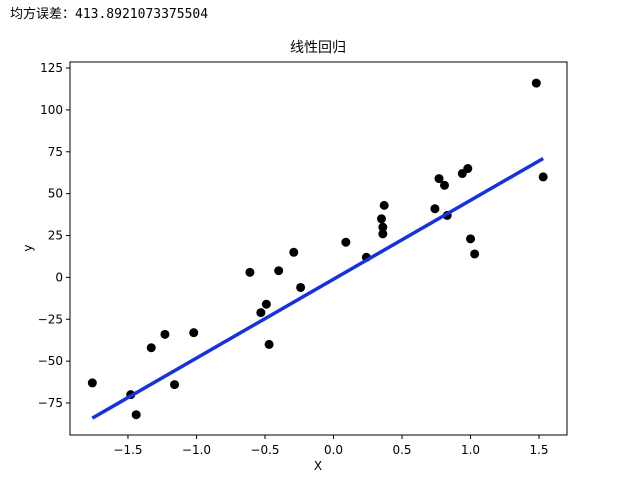  Describe the element at coordinates (55, 152) in the screenshot. I see `y-tick-label: 75` at that location.